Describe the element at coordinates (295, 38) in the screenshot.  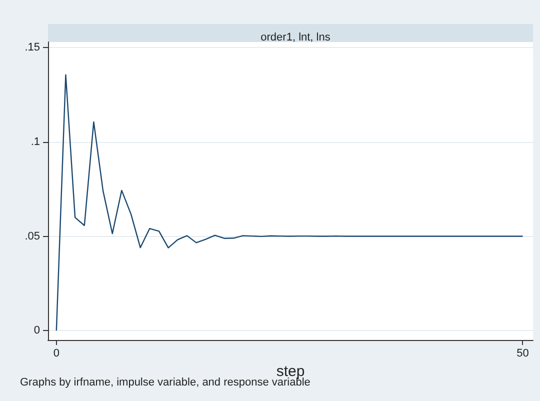
I see `chart-title: order1, lnt, lns` at that location.